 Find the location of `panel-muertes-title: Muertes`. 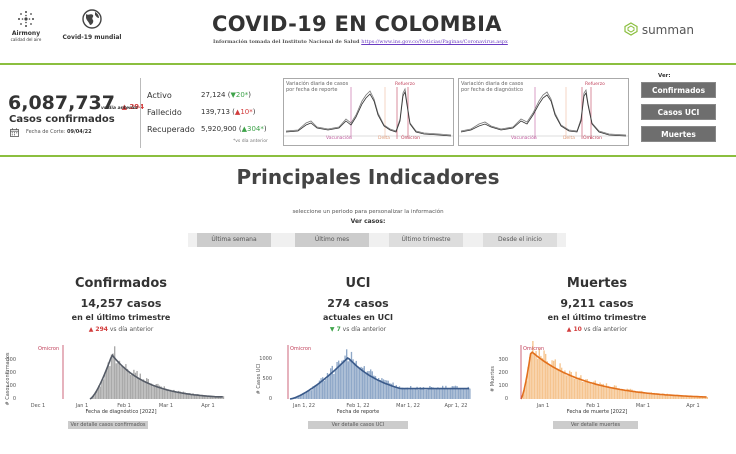

panel-muertes-title: Muertes is located at coordinates (597, 283).